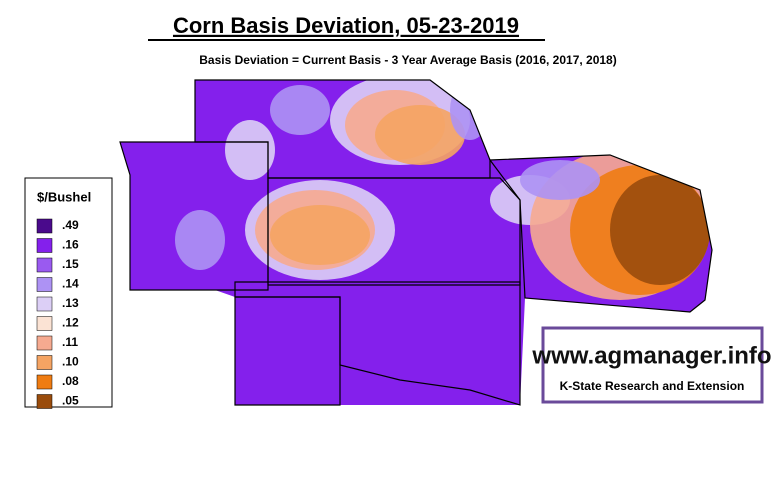  I want to click on legend-label: .15, so click(70, 264).